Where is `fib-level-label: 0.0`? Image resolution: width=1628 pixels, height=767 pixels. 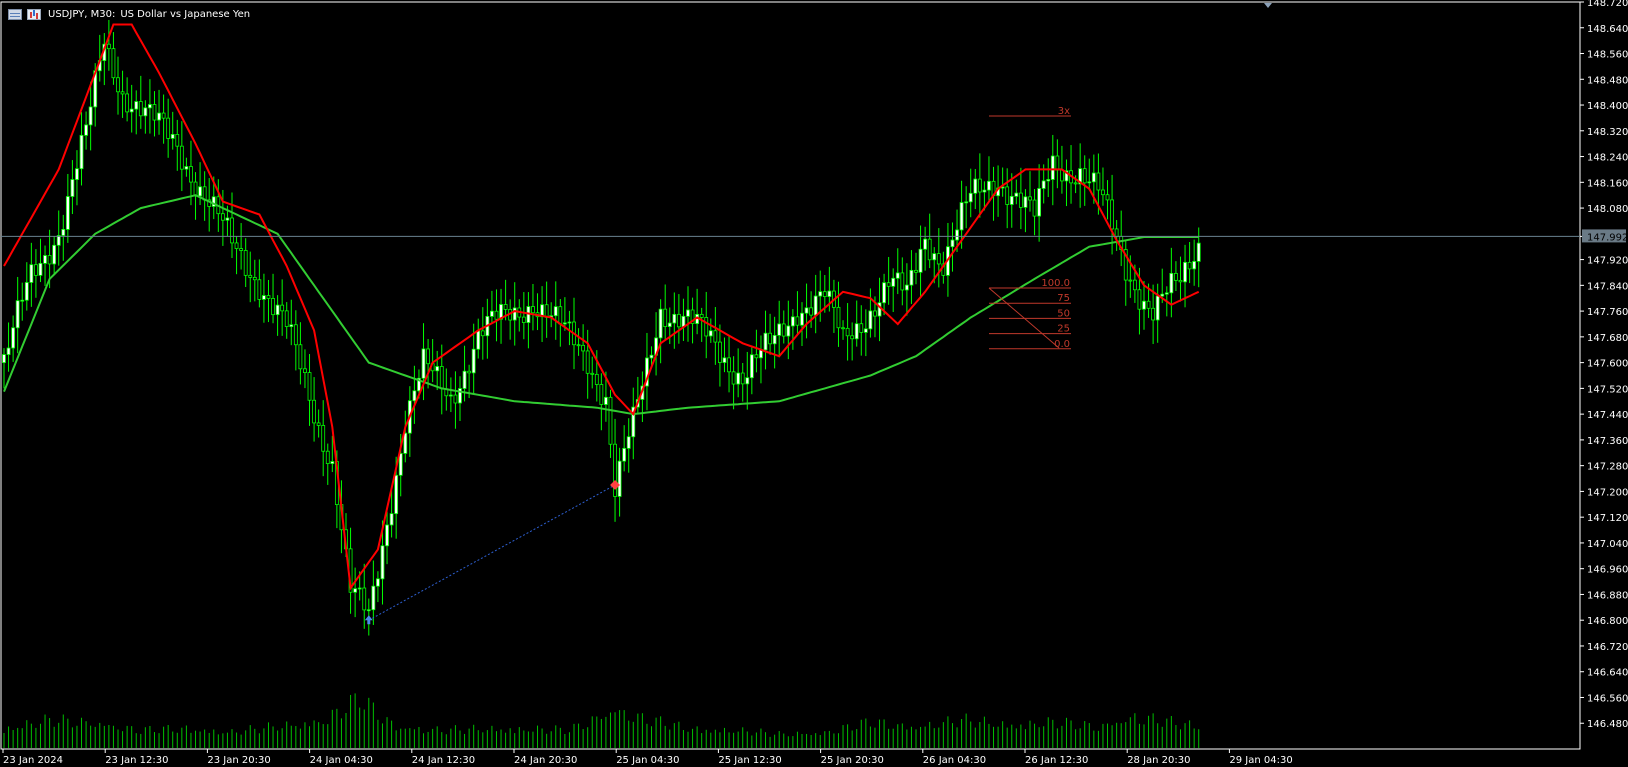 fib-level-label: 0.0 is located at coordinates (1062, 344).